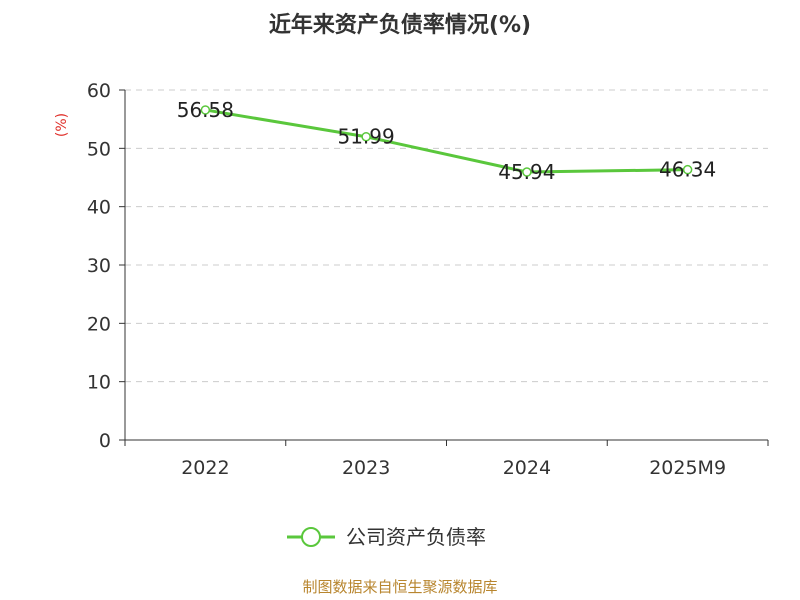 Image resolution: width=800 pixels, height=600 pixels. I want to click on data-label: 45.94, so click(526, 172).